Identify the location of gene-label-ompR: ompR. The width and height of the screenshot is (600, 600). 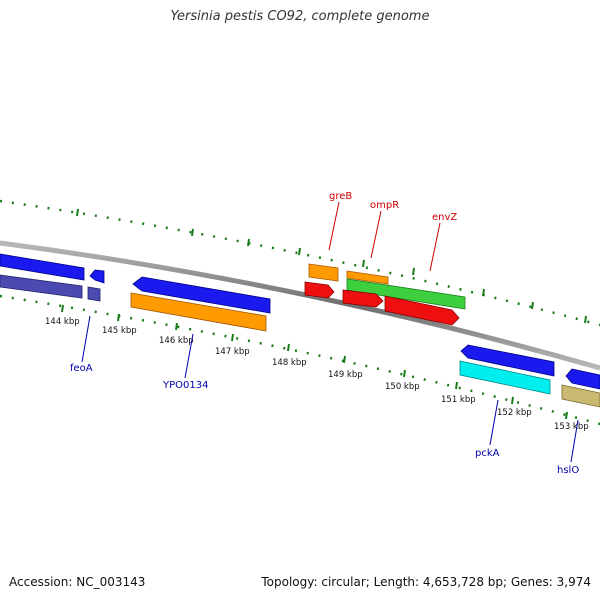
(384, 205).